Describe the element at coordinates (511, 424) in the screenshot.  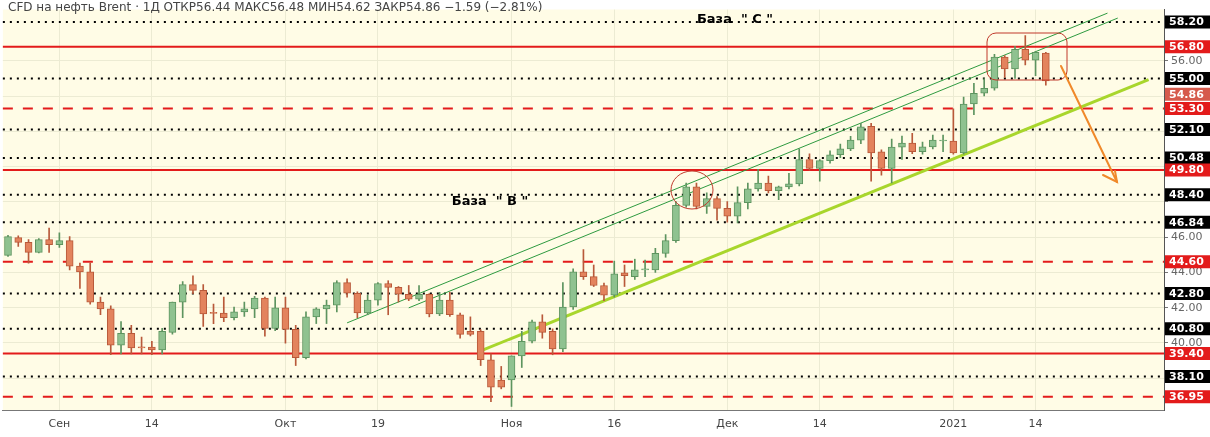
I see `x-tick-label: Ноя` at that location.